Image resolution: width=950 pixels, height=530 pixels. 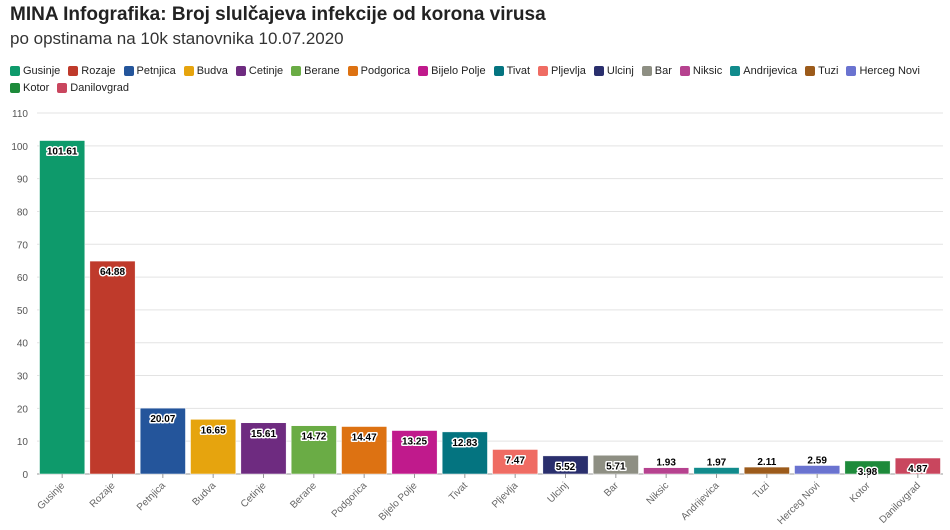 I want to click on legend-label: Kotor, so click(x=36, y=88).